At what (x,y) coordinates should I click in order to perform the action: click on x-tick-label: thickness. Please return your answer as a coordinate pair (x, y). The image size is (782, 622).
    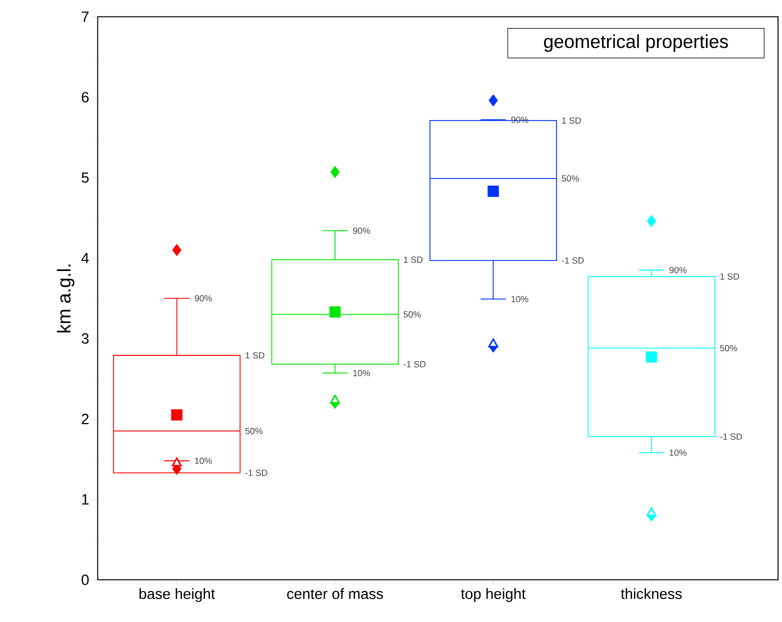
    Looking at the image, I should click on (651, 593).